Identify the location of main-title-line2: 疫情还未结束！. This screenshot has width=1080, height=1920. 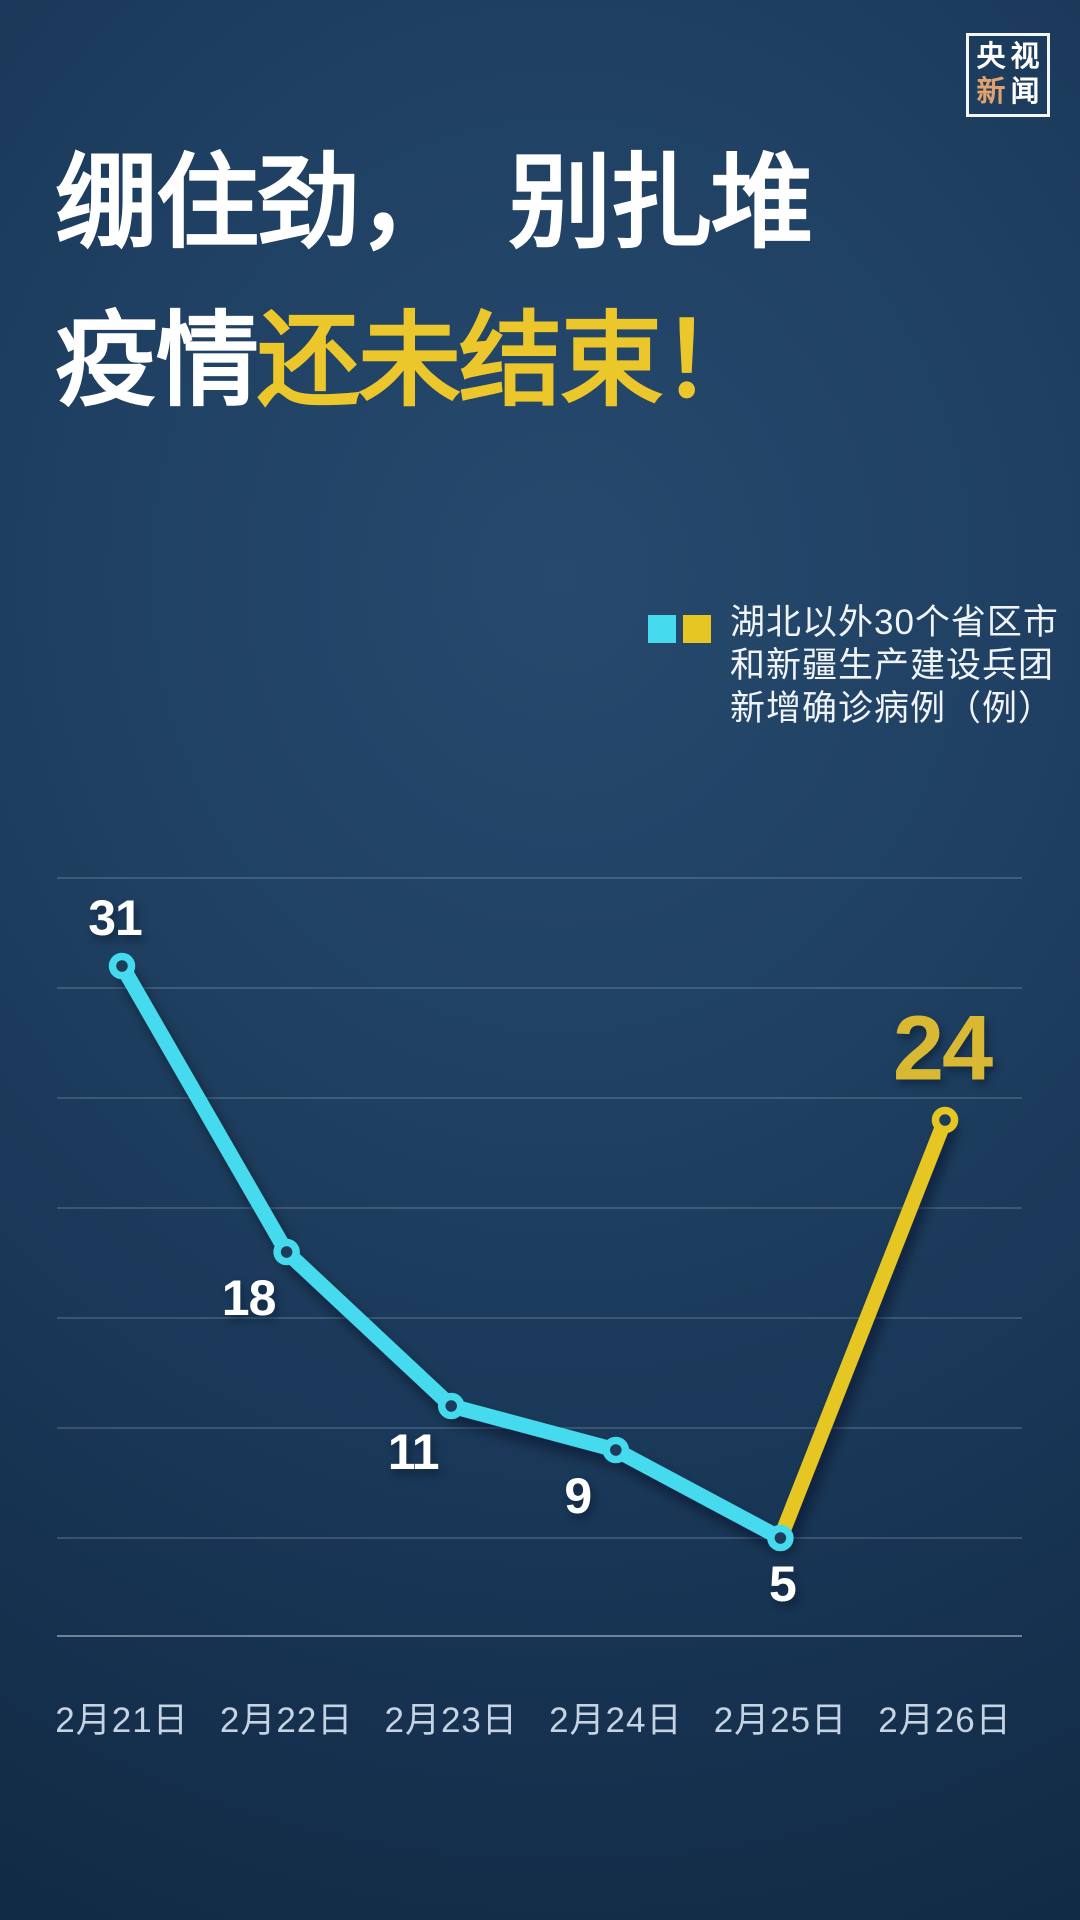
(409, 360).